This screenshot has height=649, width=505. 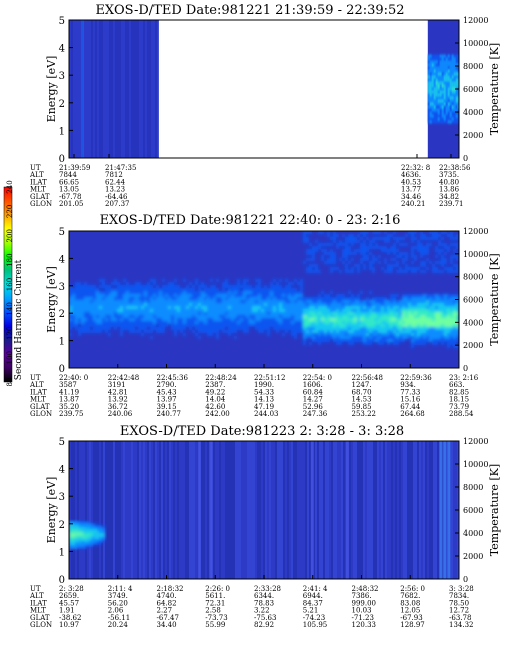 What do you see at coordinates (115, 182) in the screenshot?
I see `ephemeris-value: 62.44` at bounding box center [115, 182].